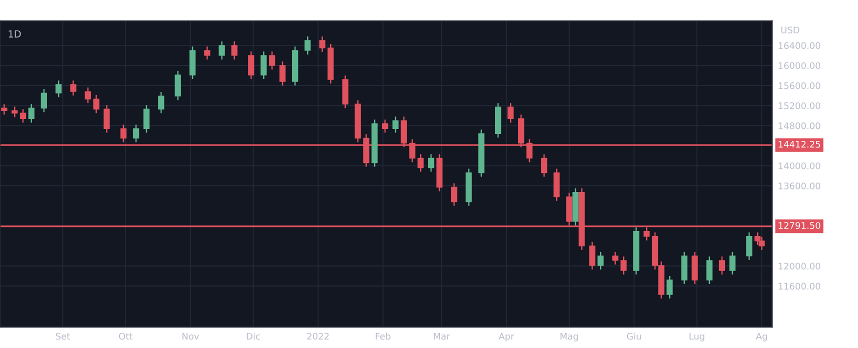 Image resolution: width=858 pixels, height=348 pixels. I want to click on ref-line-label: 14412.25, so click(799, 144).